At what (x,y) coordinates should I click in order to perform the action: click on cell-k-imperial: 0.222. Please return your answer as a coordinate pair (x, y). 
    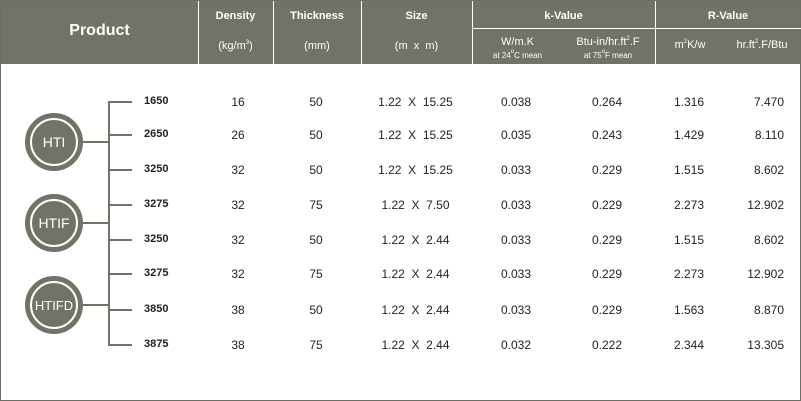
    Looking at the image, I should click on (607, 345).